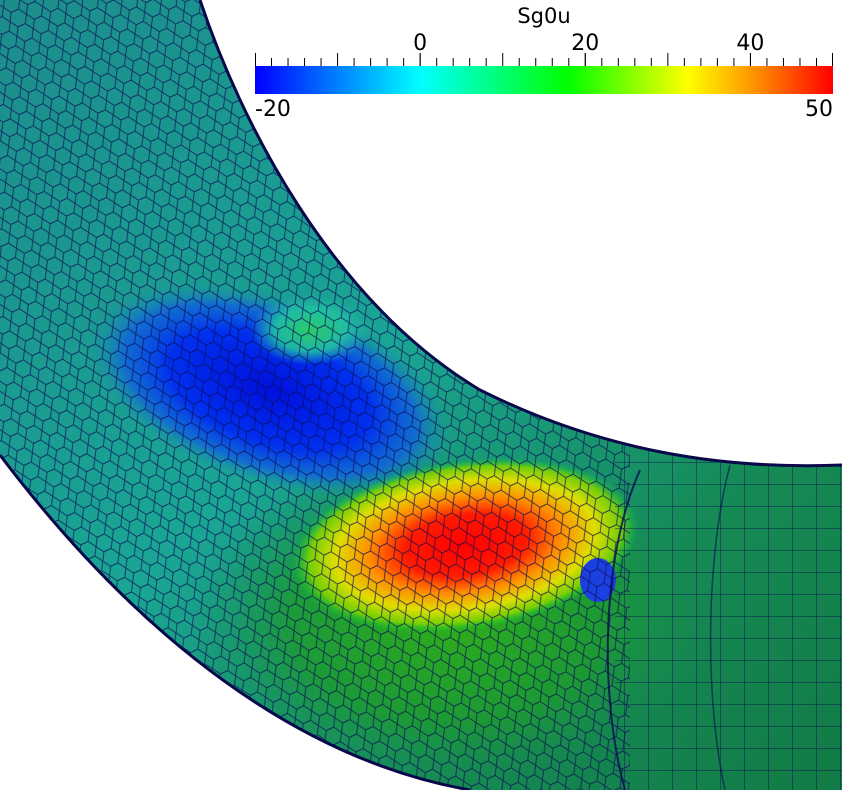 The width and height of the screenshot is (842, 790). What do you see at coordinates (623, 629) in the screenshot?
I see `mesh-seam` at bounding box center [623, 629].